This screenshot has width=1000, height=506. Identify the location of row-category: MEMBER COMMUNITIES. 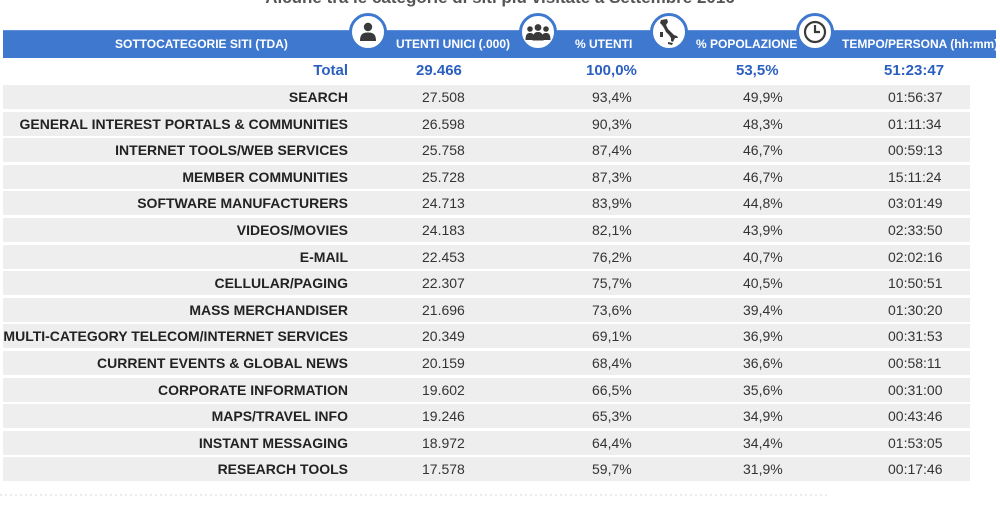
(265, 176).